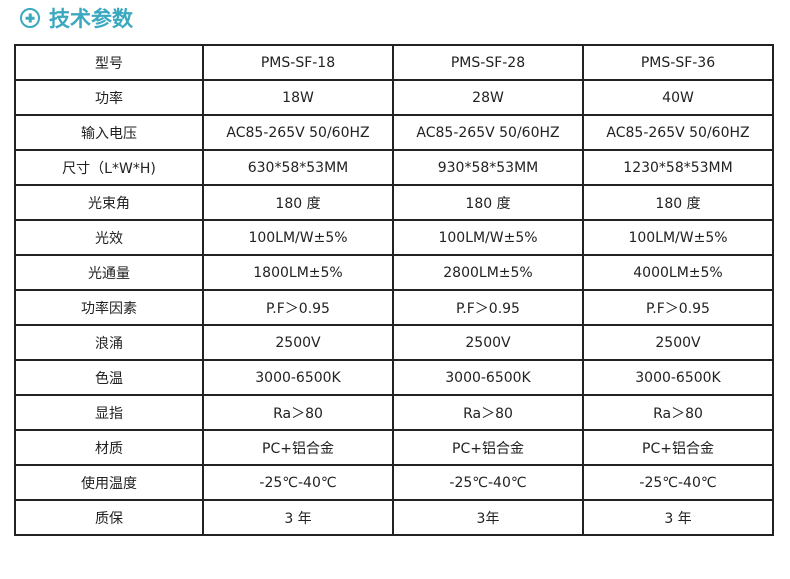 The height and width of the screenshot is (579, 790). What do you see at coordinates (678, 167) in the screenshot?
I see `table-cell: 1230*58*53MM` at bounding box center [678, 167].